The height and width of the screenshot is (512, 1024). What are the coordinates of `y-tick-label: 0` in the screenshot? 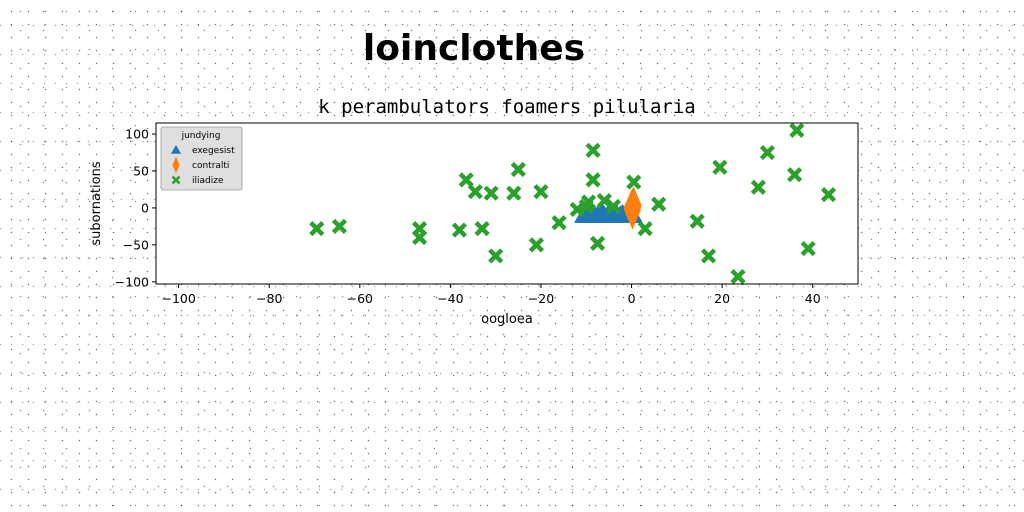 It's located at (145, 207).